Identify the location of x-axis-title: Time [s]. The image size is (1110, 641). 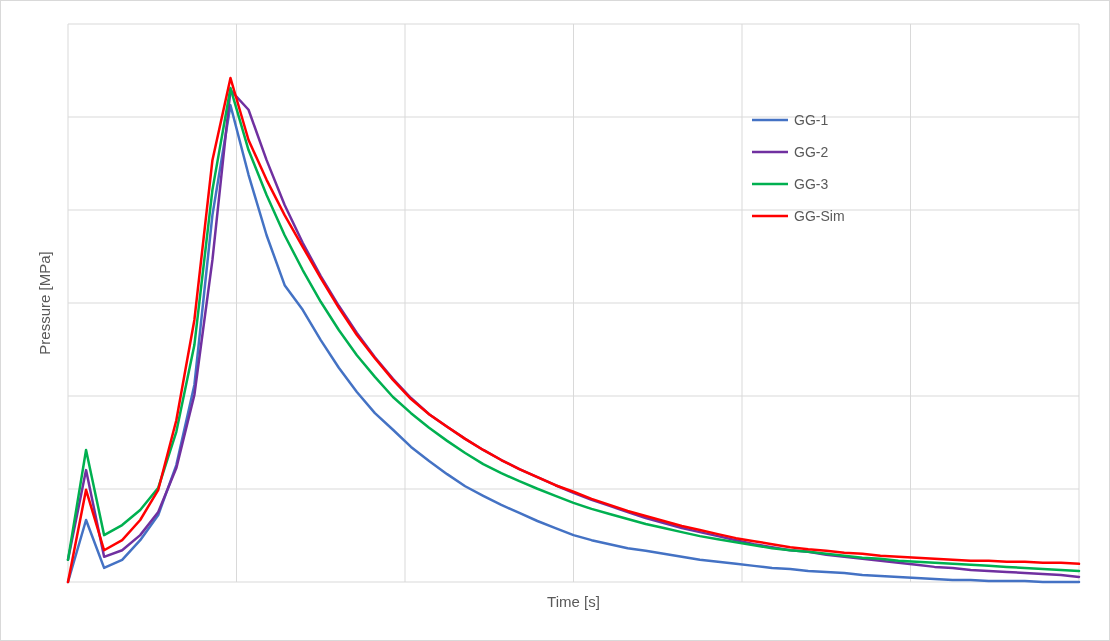
(573, 601).